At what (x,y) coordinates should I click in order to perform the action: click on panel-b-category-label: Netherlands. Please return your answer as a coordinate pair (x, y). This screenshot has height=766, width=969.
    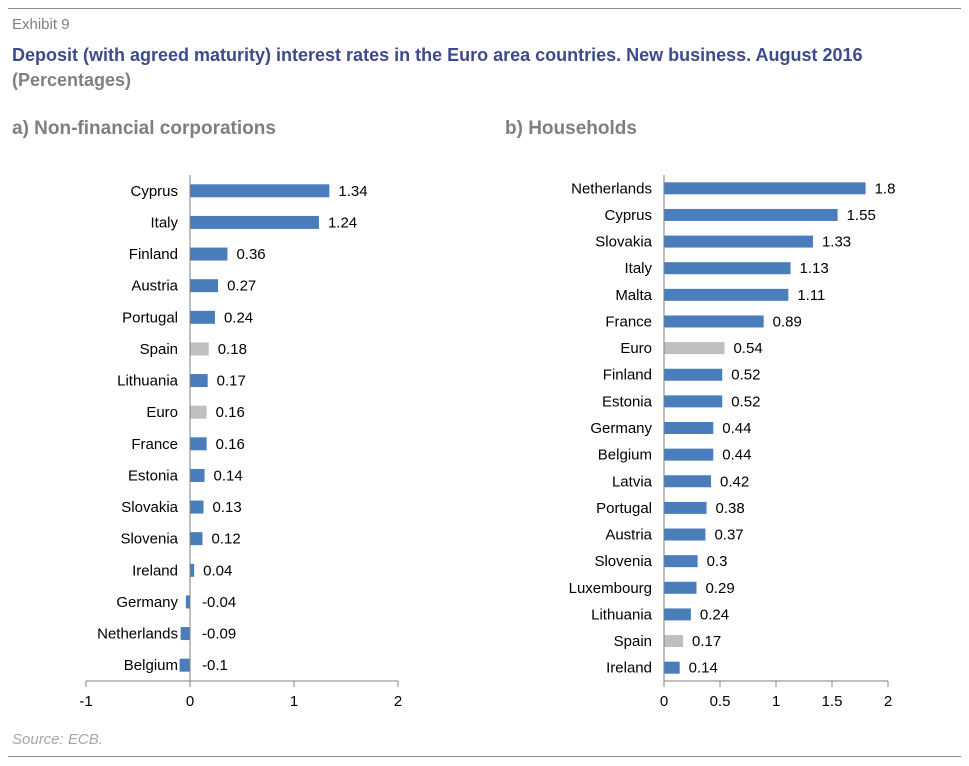
    Looking at the image, I should click on (611, 188).